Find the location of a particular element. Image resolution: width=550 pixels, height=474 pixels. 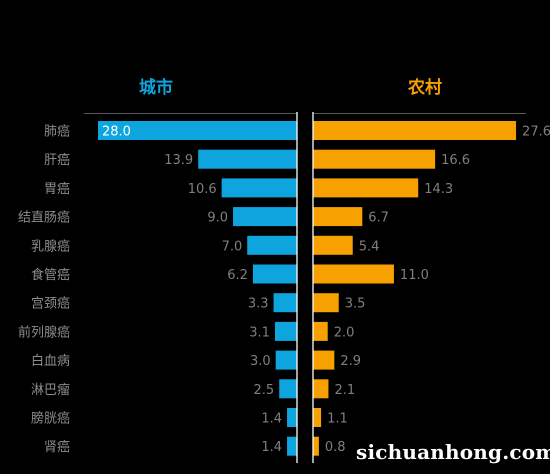

value-label-rural: 27.6 is located at coordinates (536, 132).